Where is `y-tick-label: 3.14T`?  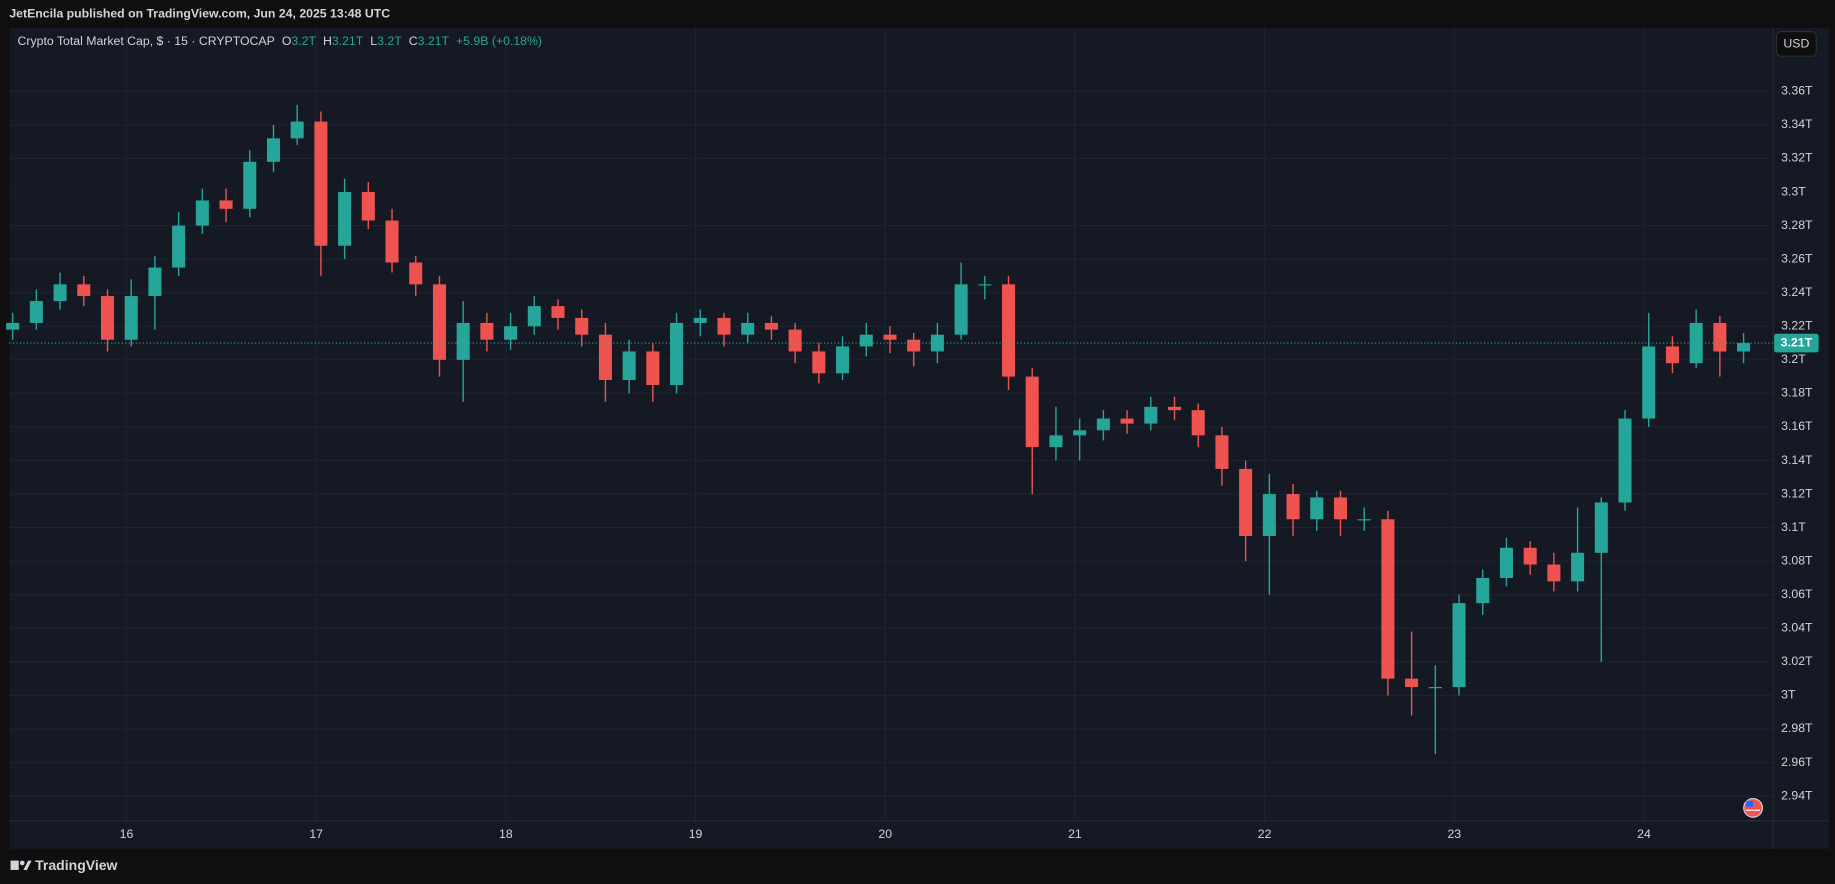 y-tick-label: 3.14T is located at coordinates (1797, 460).